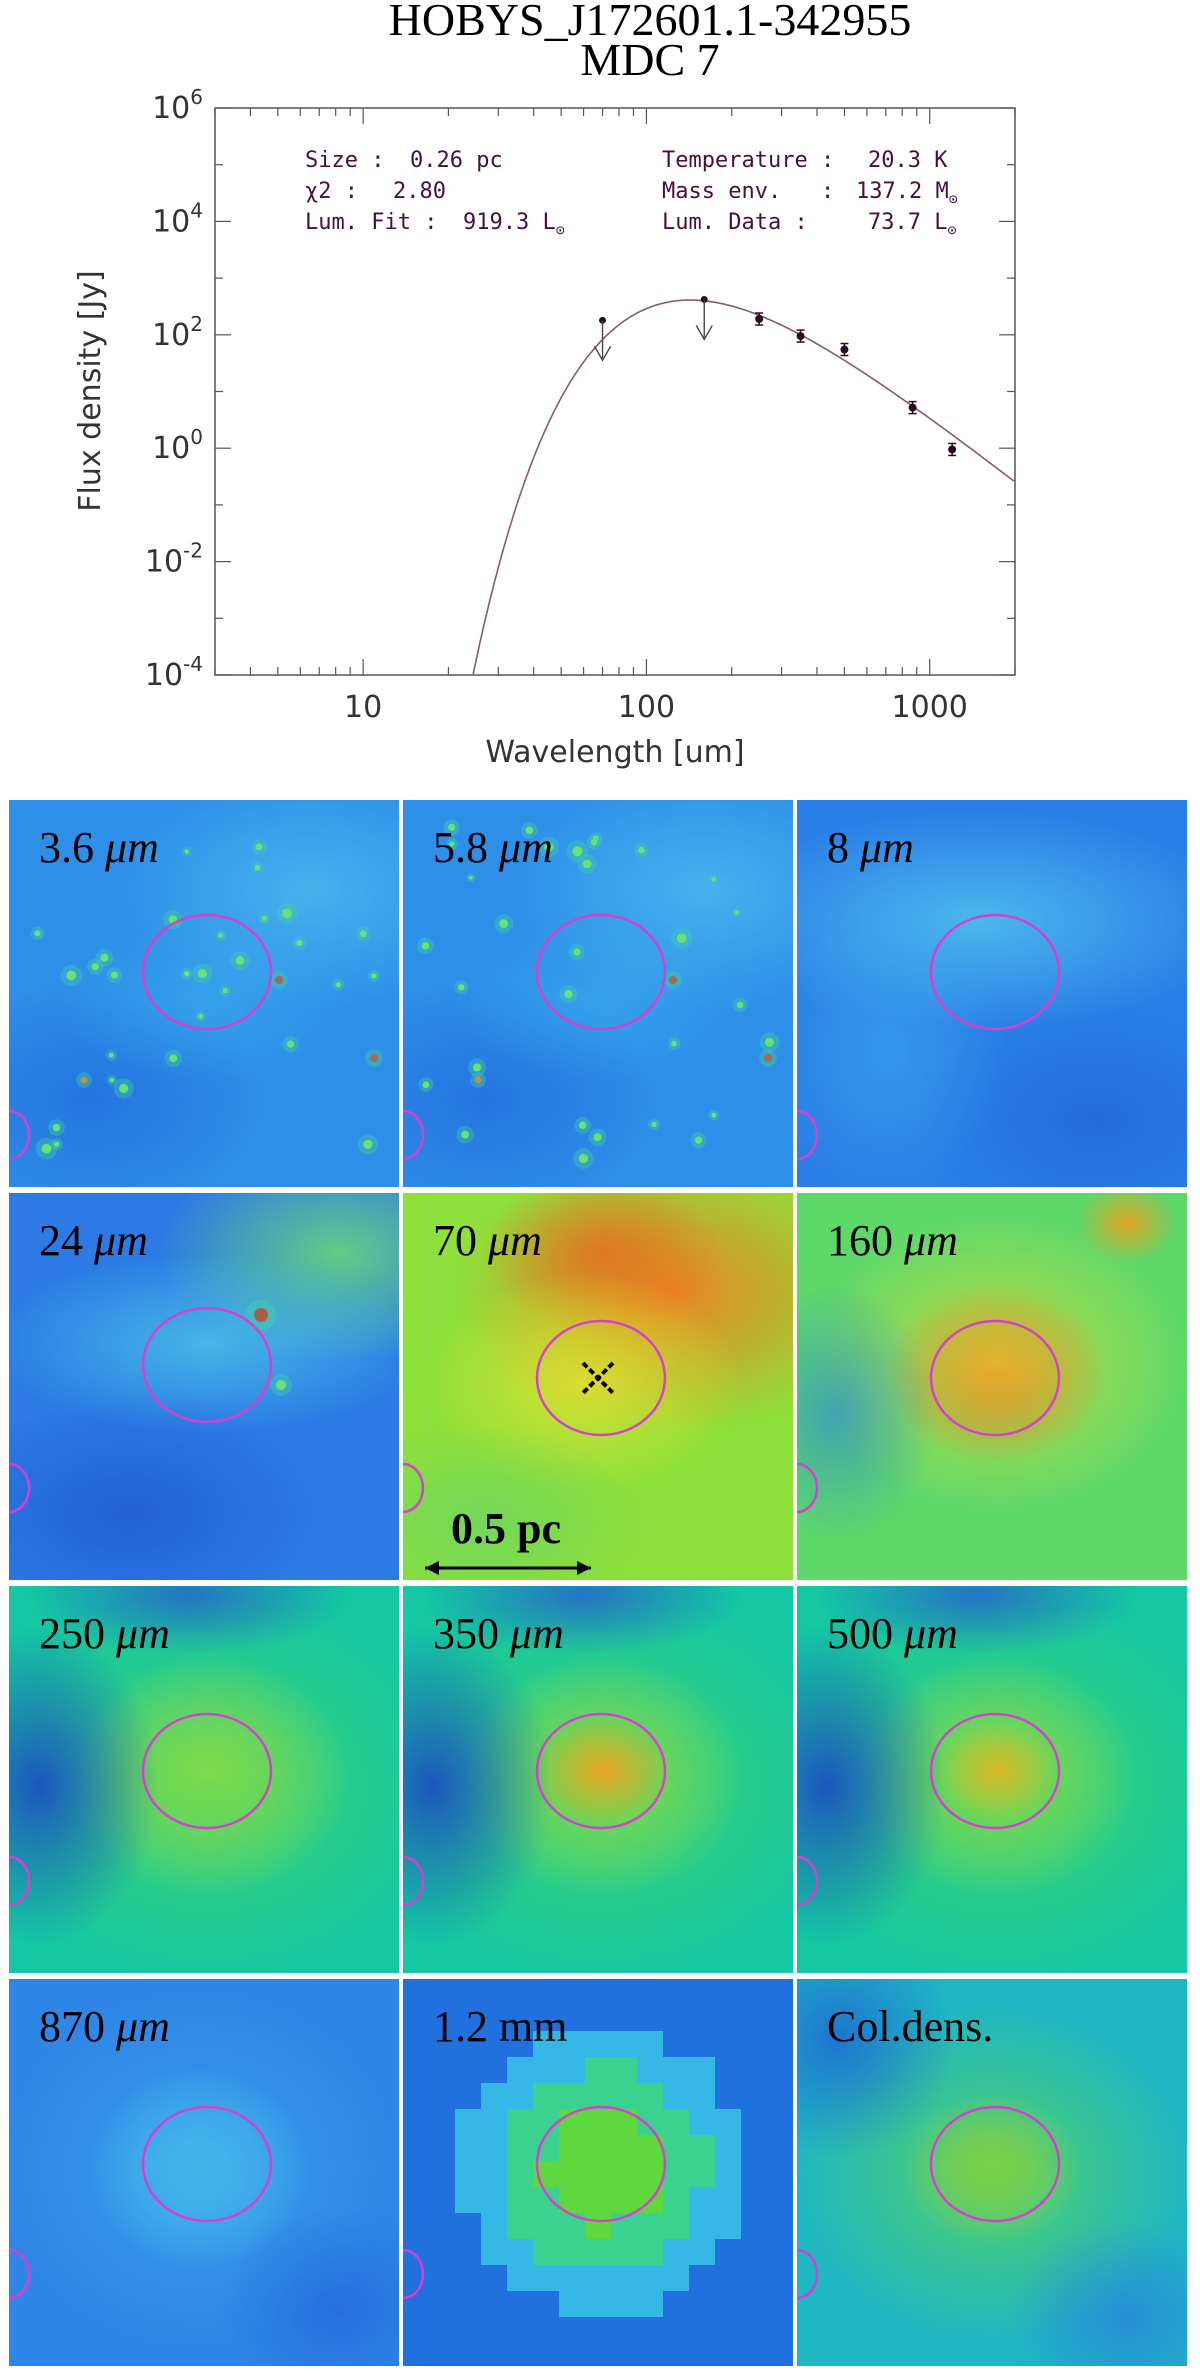 Image resolution: width=1200 pixels, height=2375 pixels. I want to click on x-tick-label: 100, so click(646, 707).